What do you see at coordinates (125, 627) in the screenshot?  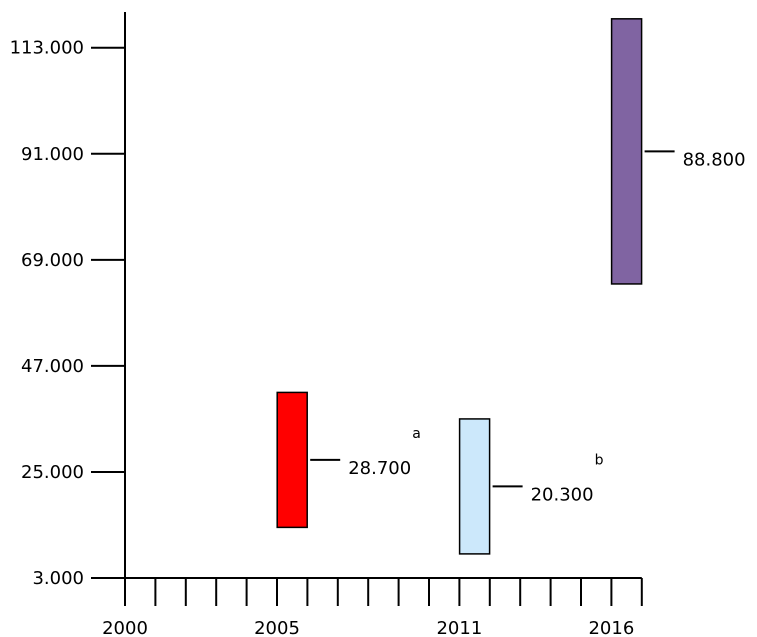 I see `x-tick-label: 2000` at bounding box center [125, 627].